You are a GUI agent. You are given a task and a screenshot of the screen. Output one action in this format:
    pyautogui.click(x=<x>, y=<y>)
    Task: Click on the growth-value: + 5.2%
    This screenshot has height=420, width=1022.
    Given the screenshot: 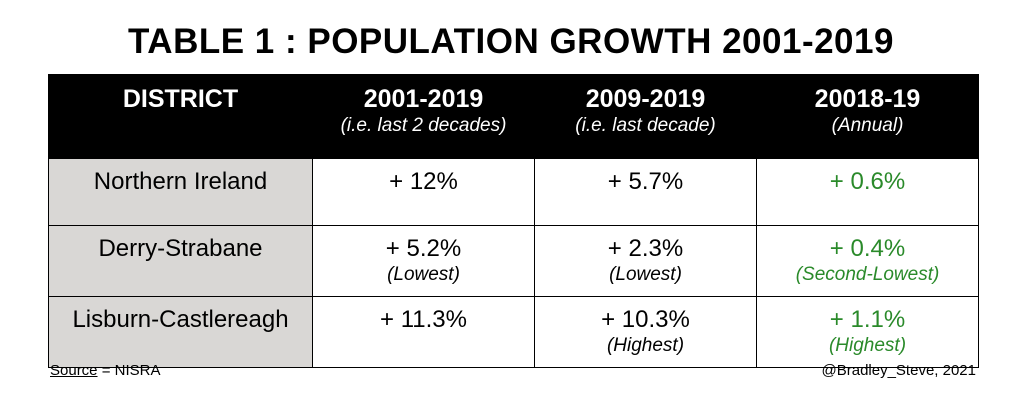 What is the action you would take?
    pyautogui.click(x=423, y=248)
    